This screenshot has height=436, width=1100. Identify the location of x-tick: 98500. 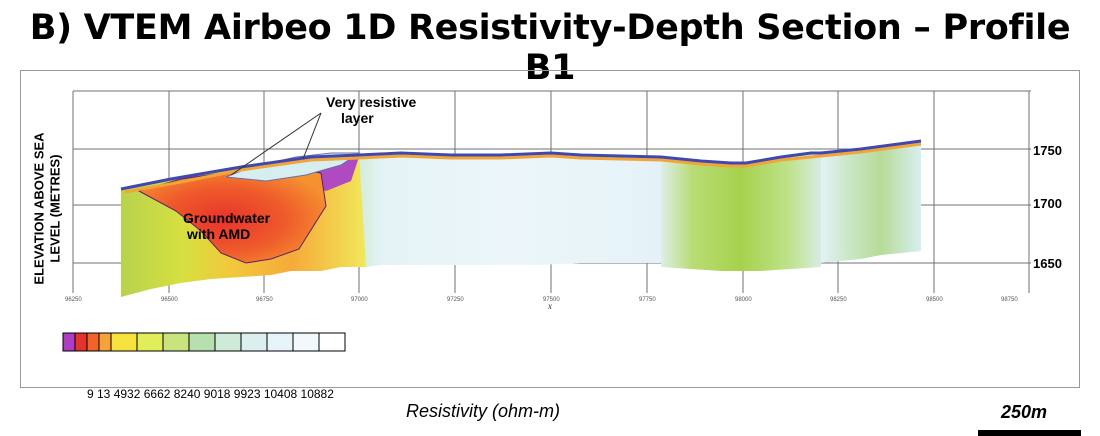
(934, 300).